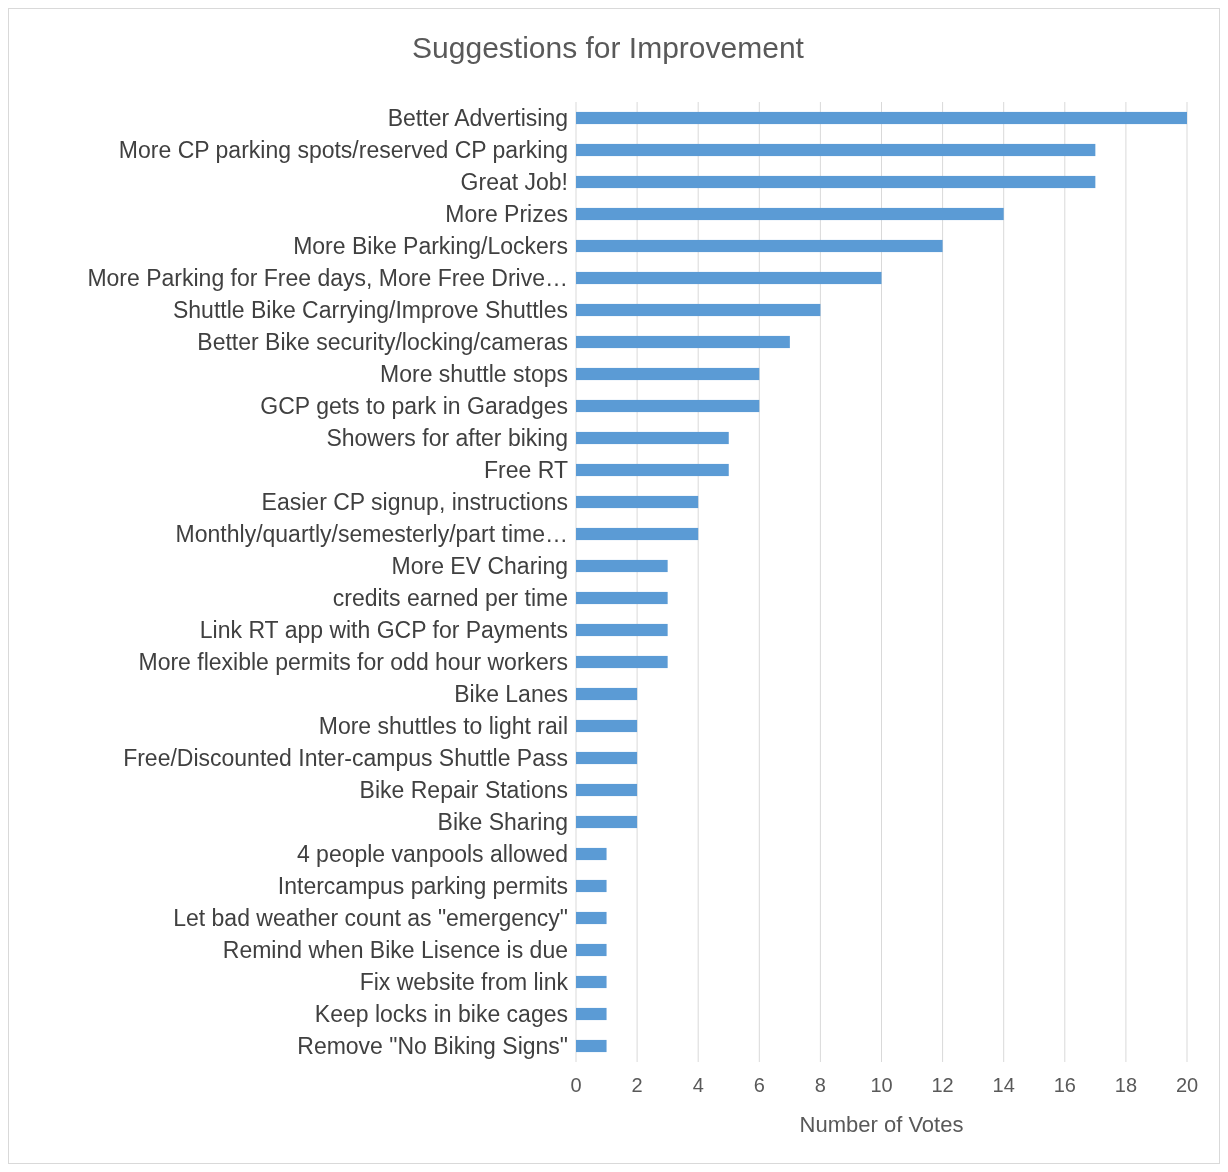 The width and height of the screenshot is (1228, 1172). I want to click on y-tick-label: Easier CP signup, instructions, so click(414, 502).